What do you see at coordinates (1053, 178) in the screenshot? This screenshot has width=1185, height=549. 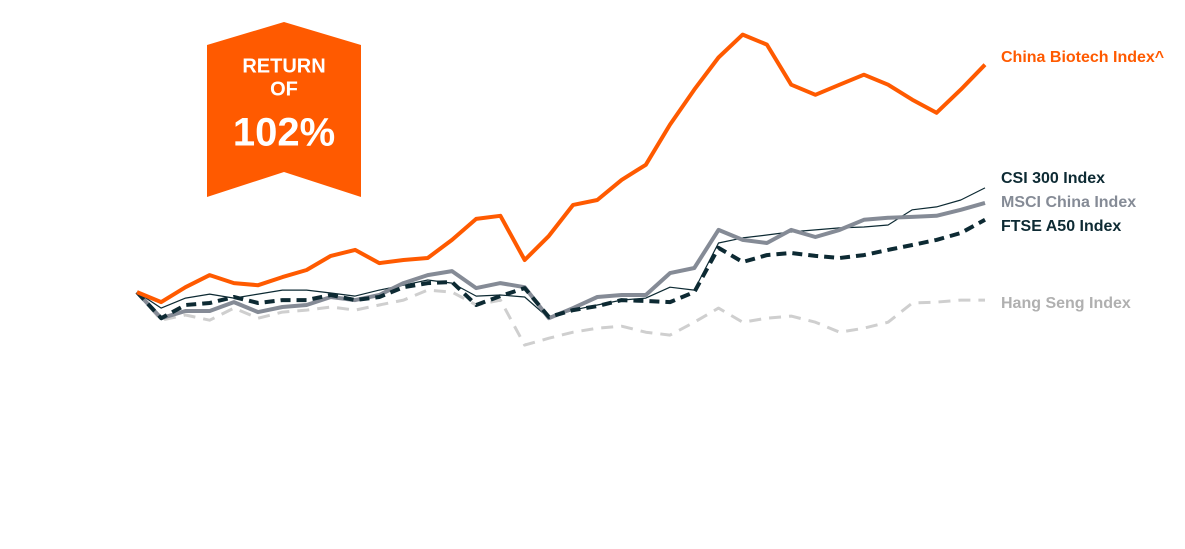 I see `legend-label: CSI 300 Index` at bounding box center [1053, 178].